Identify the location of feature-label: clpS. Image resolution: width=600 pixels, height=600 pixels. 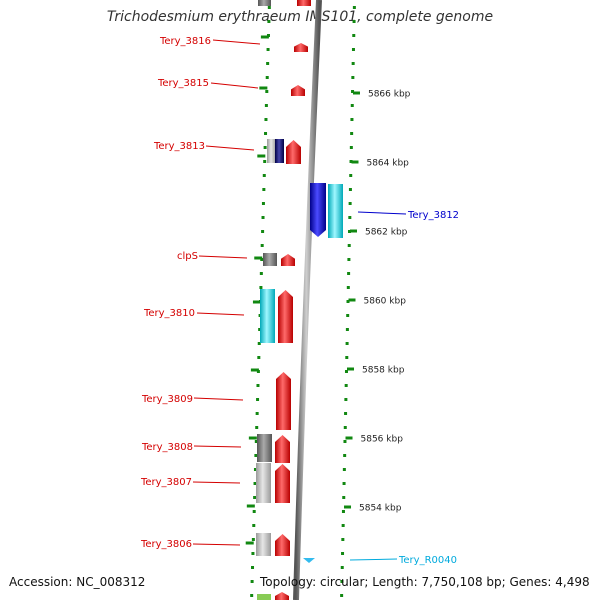
(187, 256).